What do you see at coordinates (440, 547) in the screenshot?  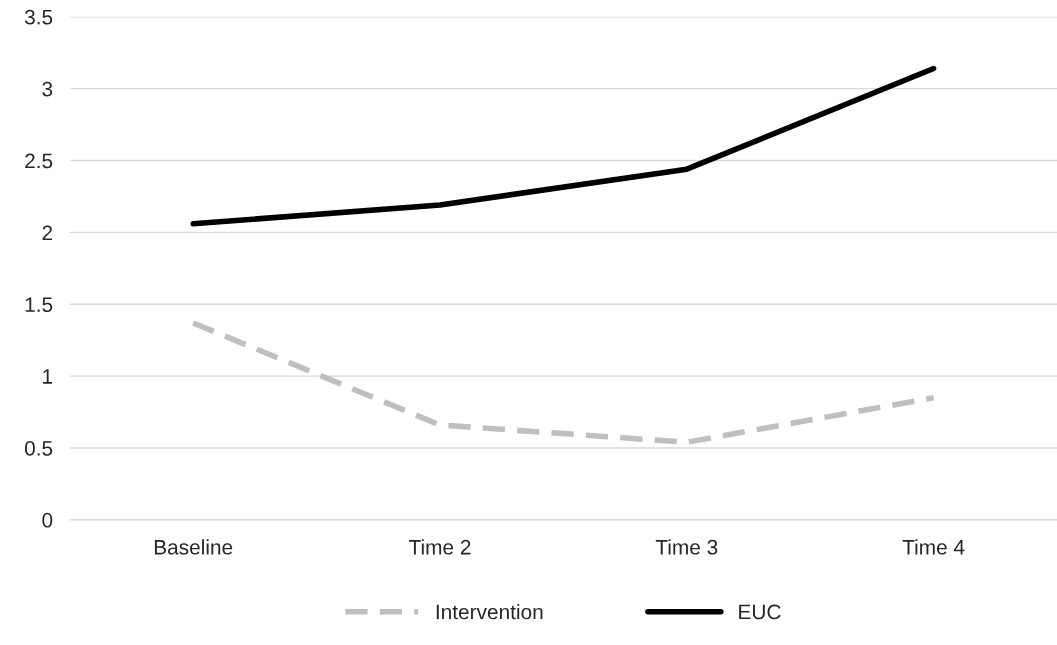 I see `x-tick-label: Time 2` at bounding box center [440, 547].